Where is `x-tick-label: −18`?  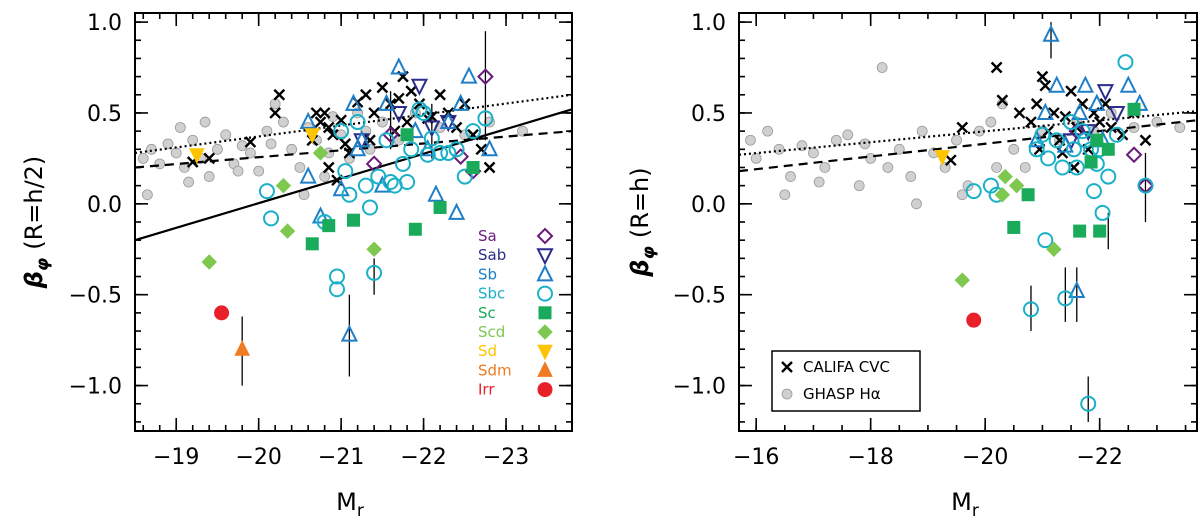 x-tick-label: −18 is located at coordinates (870, 457).